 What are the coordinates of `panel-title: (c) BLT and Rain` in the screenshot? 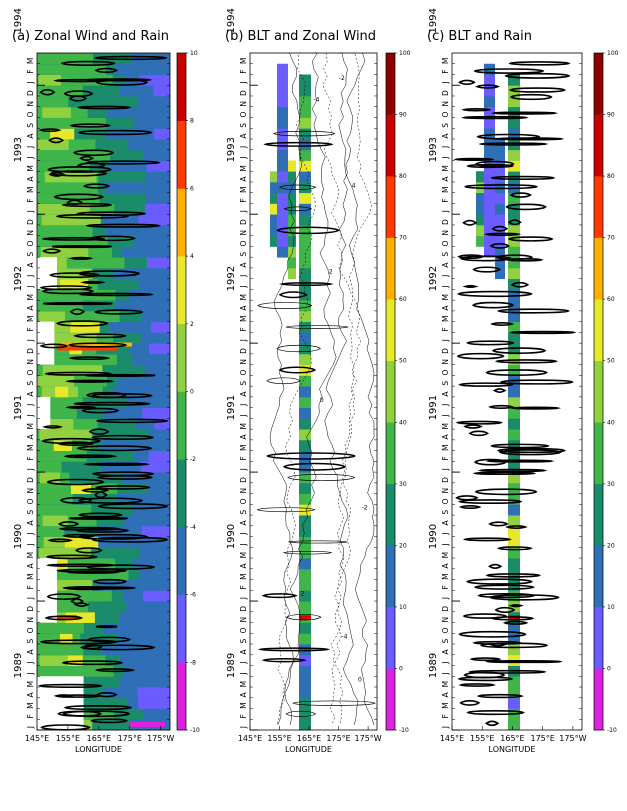 It's located at (479, 36).